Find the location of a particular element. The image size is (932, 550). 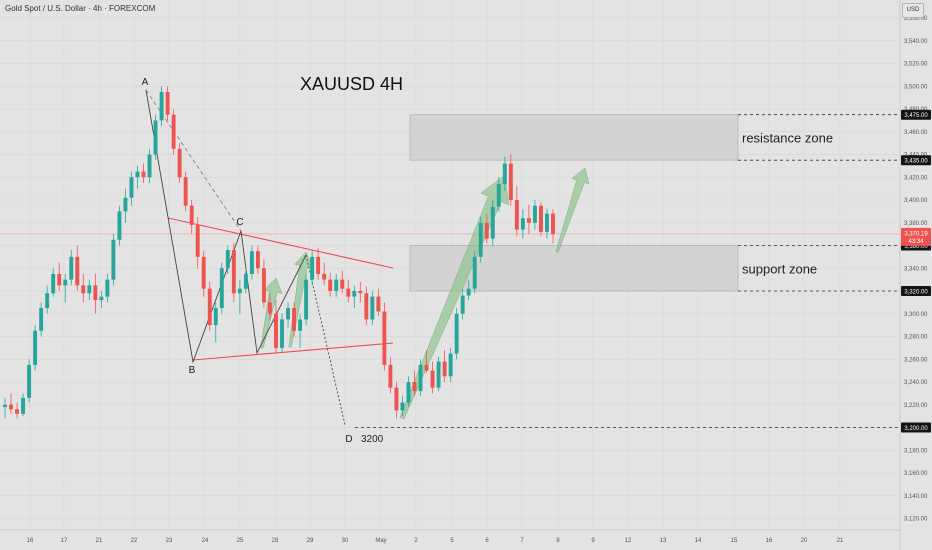

time-tick-label: 20 is located at coordinates (804, 541).